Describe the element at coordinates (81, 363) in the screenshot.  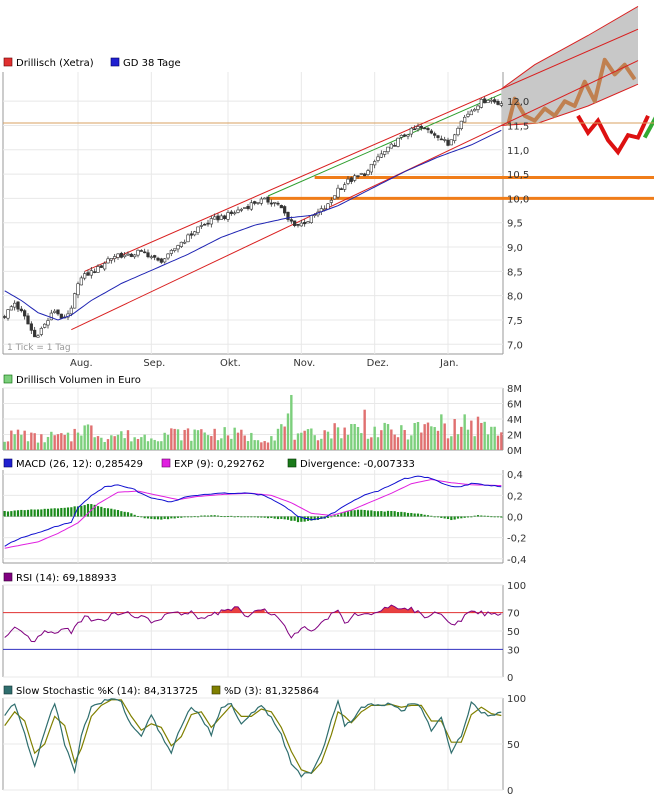
I see `month-label: Aug.` at that location.